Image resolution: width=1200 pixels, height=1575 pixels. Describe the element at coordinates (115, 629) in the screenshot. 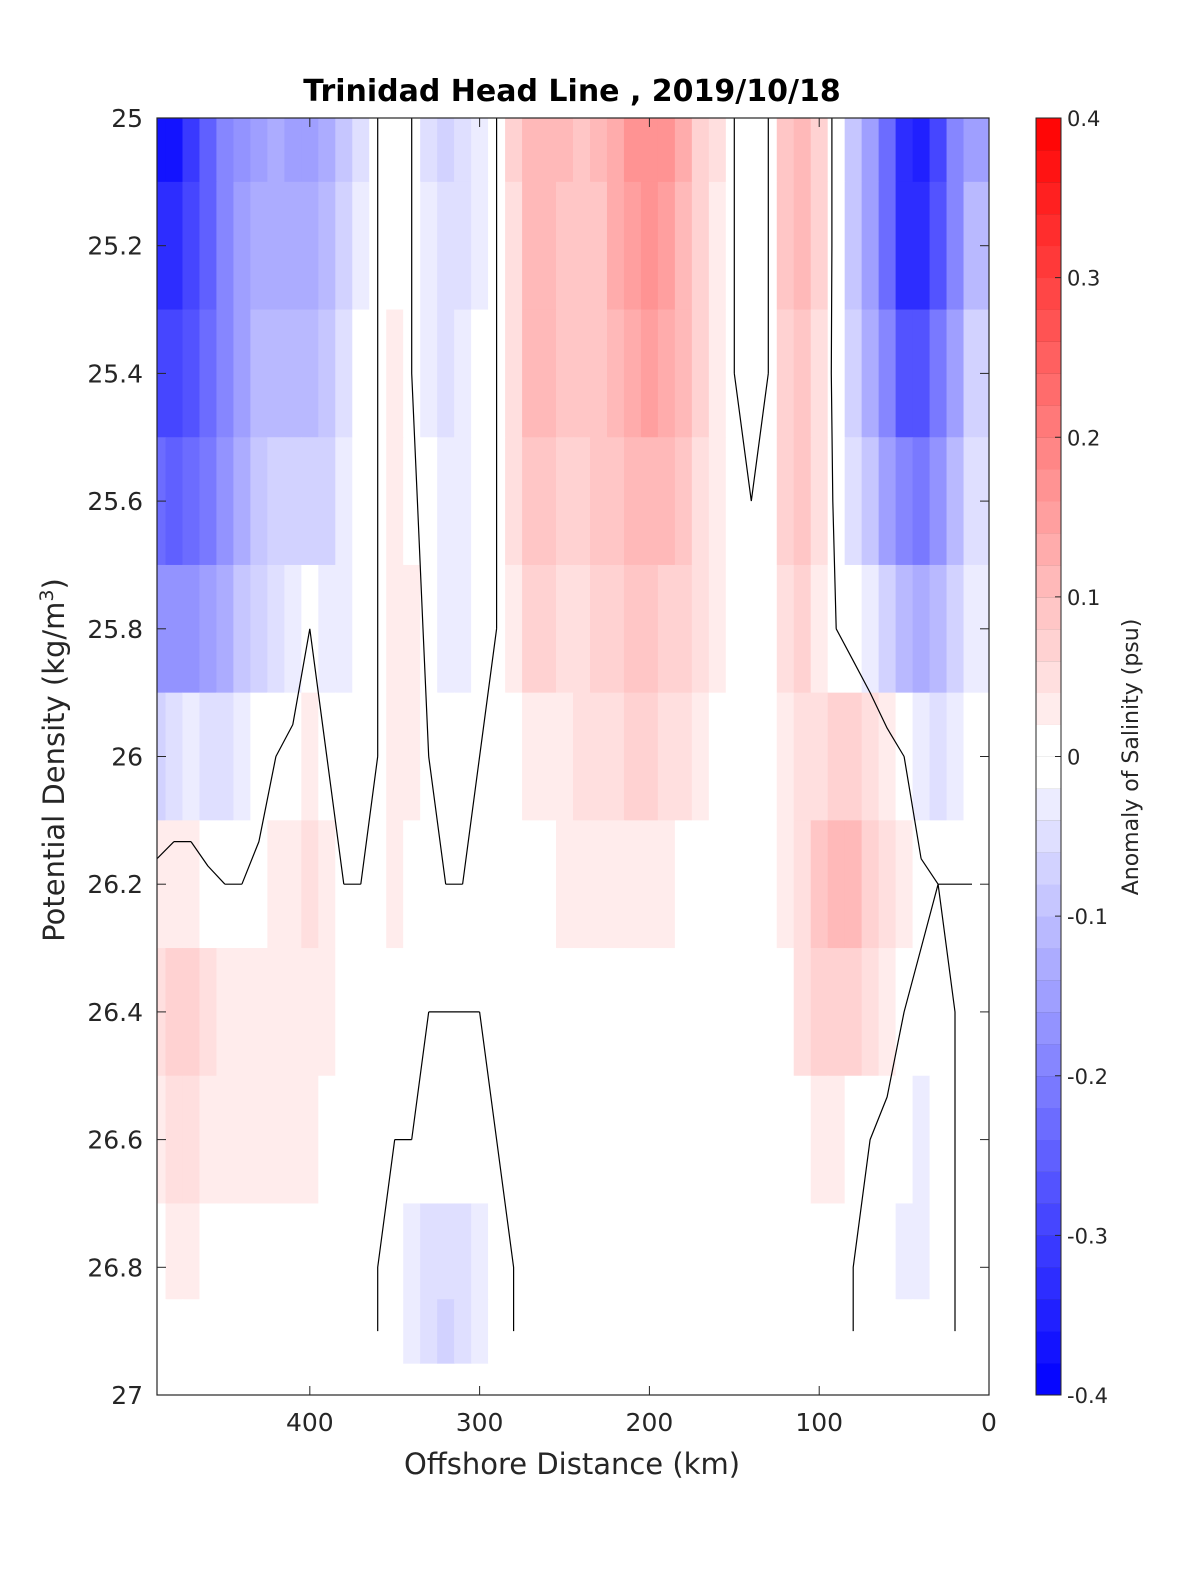

I see `y-tick-label: 25.8` at that location.